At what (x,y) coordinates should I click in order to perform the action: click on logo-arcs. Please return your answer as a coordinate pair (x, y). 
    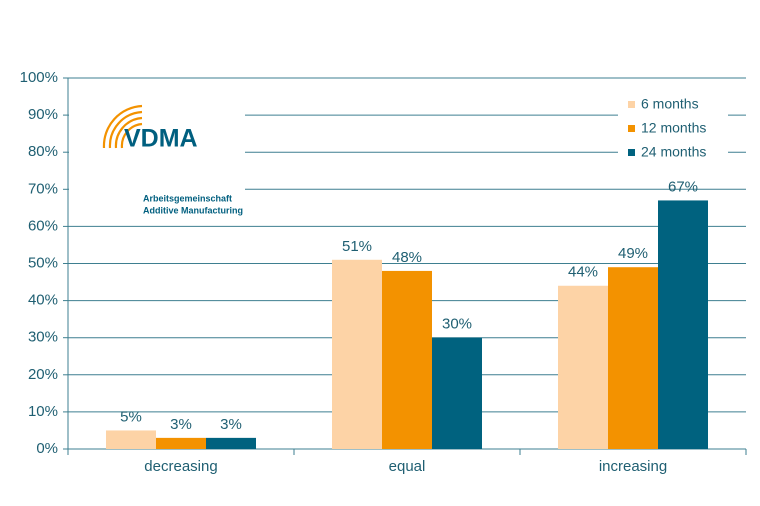
    Looking at the image, I should click on (122, 126).